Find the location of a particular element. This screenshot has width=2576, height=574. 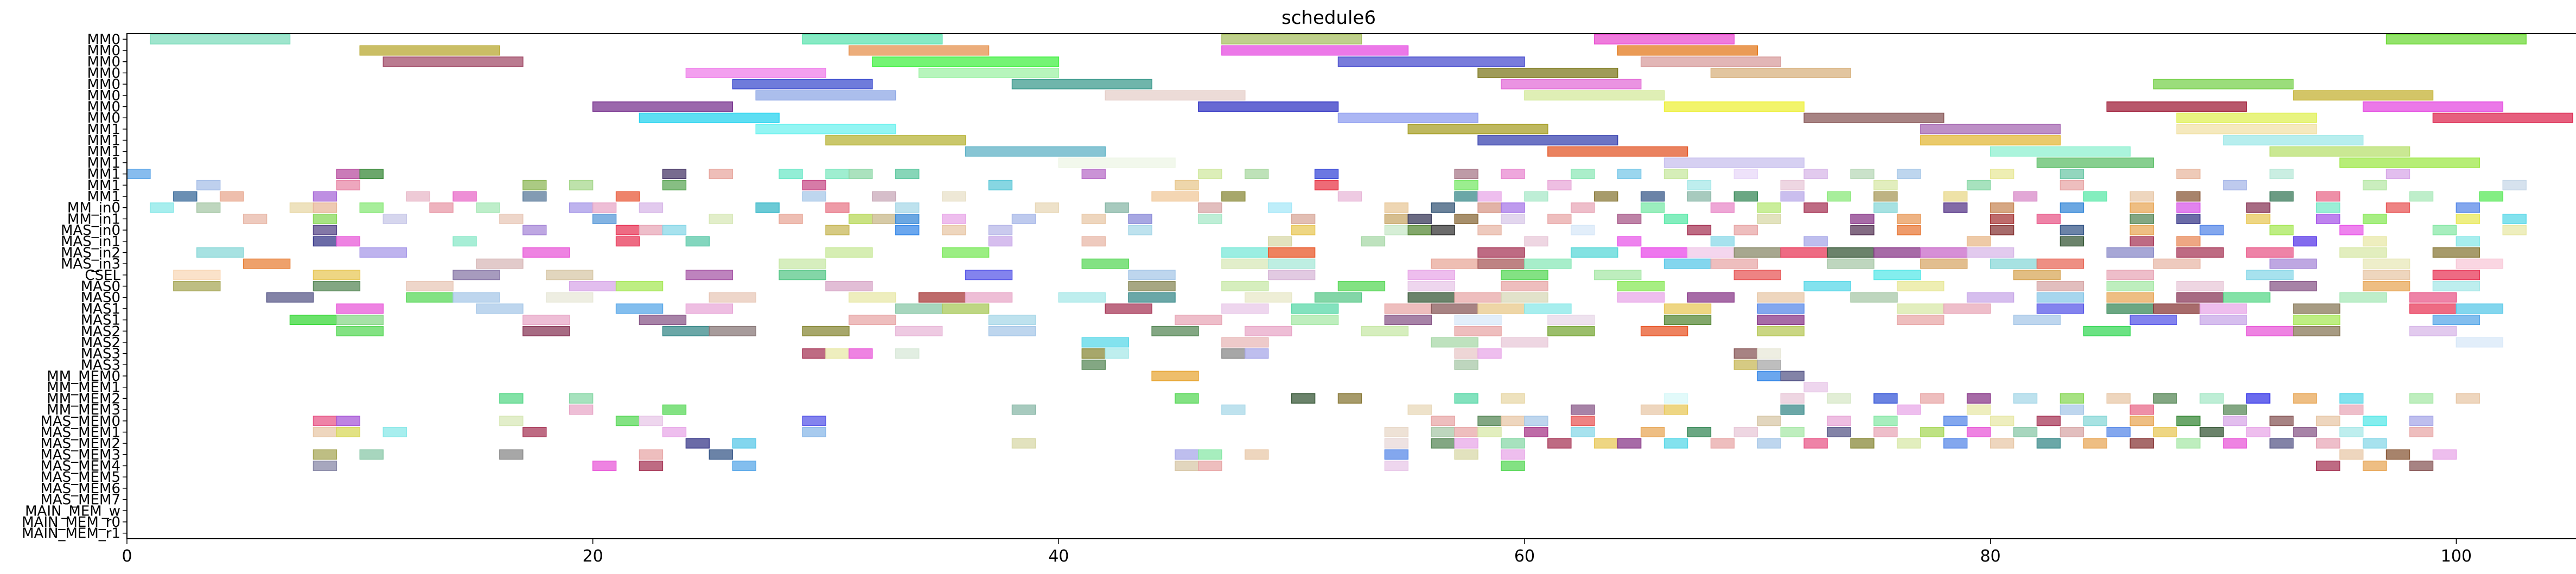

y-tick-label: MAIN_MEM_r0 is located at coordinates (71, 522).